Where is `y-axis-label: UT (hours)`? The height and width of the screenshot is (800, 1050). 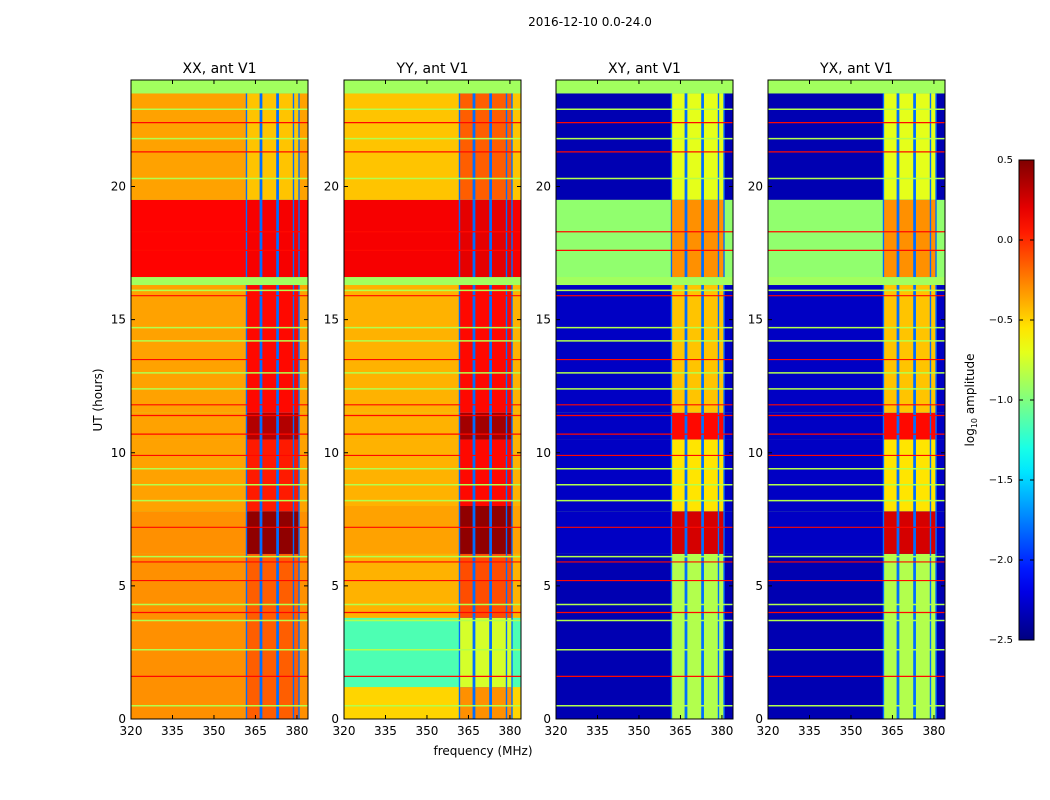
y-axis-label: UT (hours) is located at coordinates (98, 399).